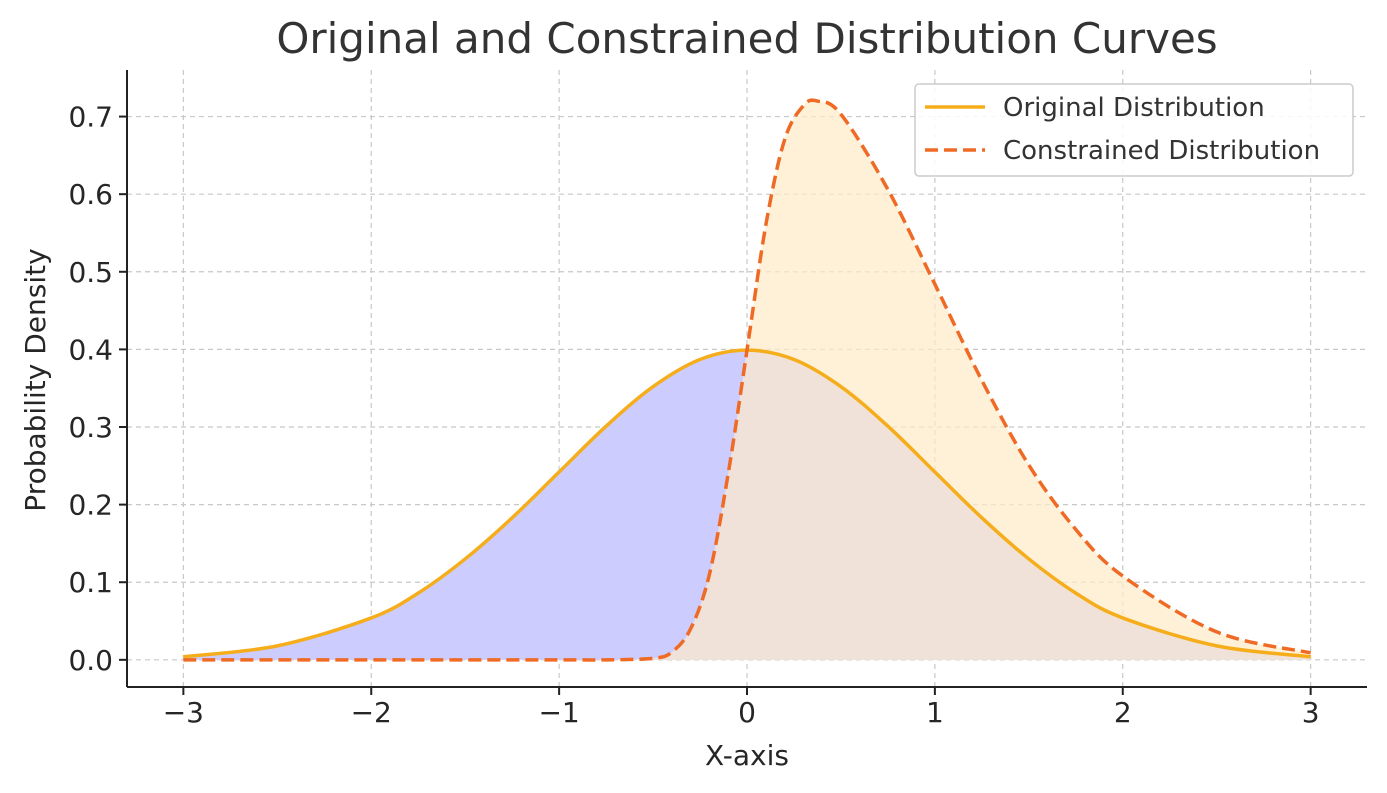 The image size is (1387, 793). What do you see at coordinates (1311, 712) in the screenshot?
I see `x-tick-label-6: 3` at bounding box center [1311, 712].